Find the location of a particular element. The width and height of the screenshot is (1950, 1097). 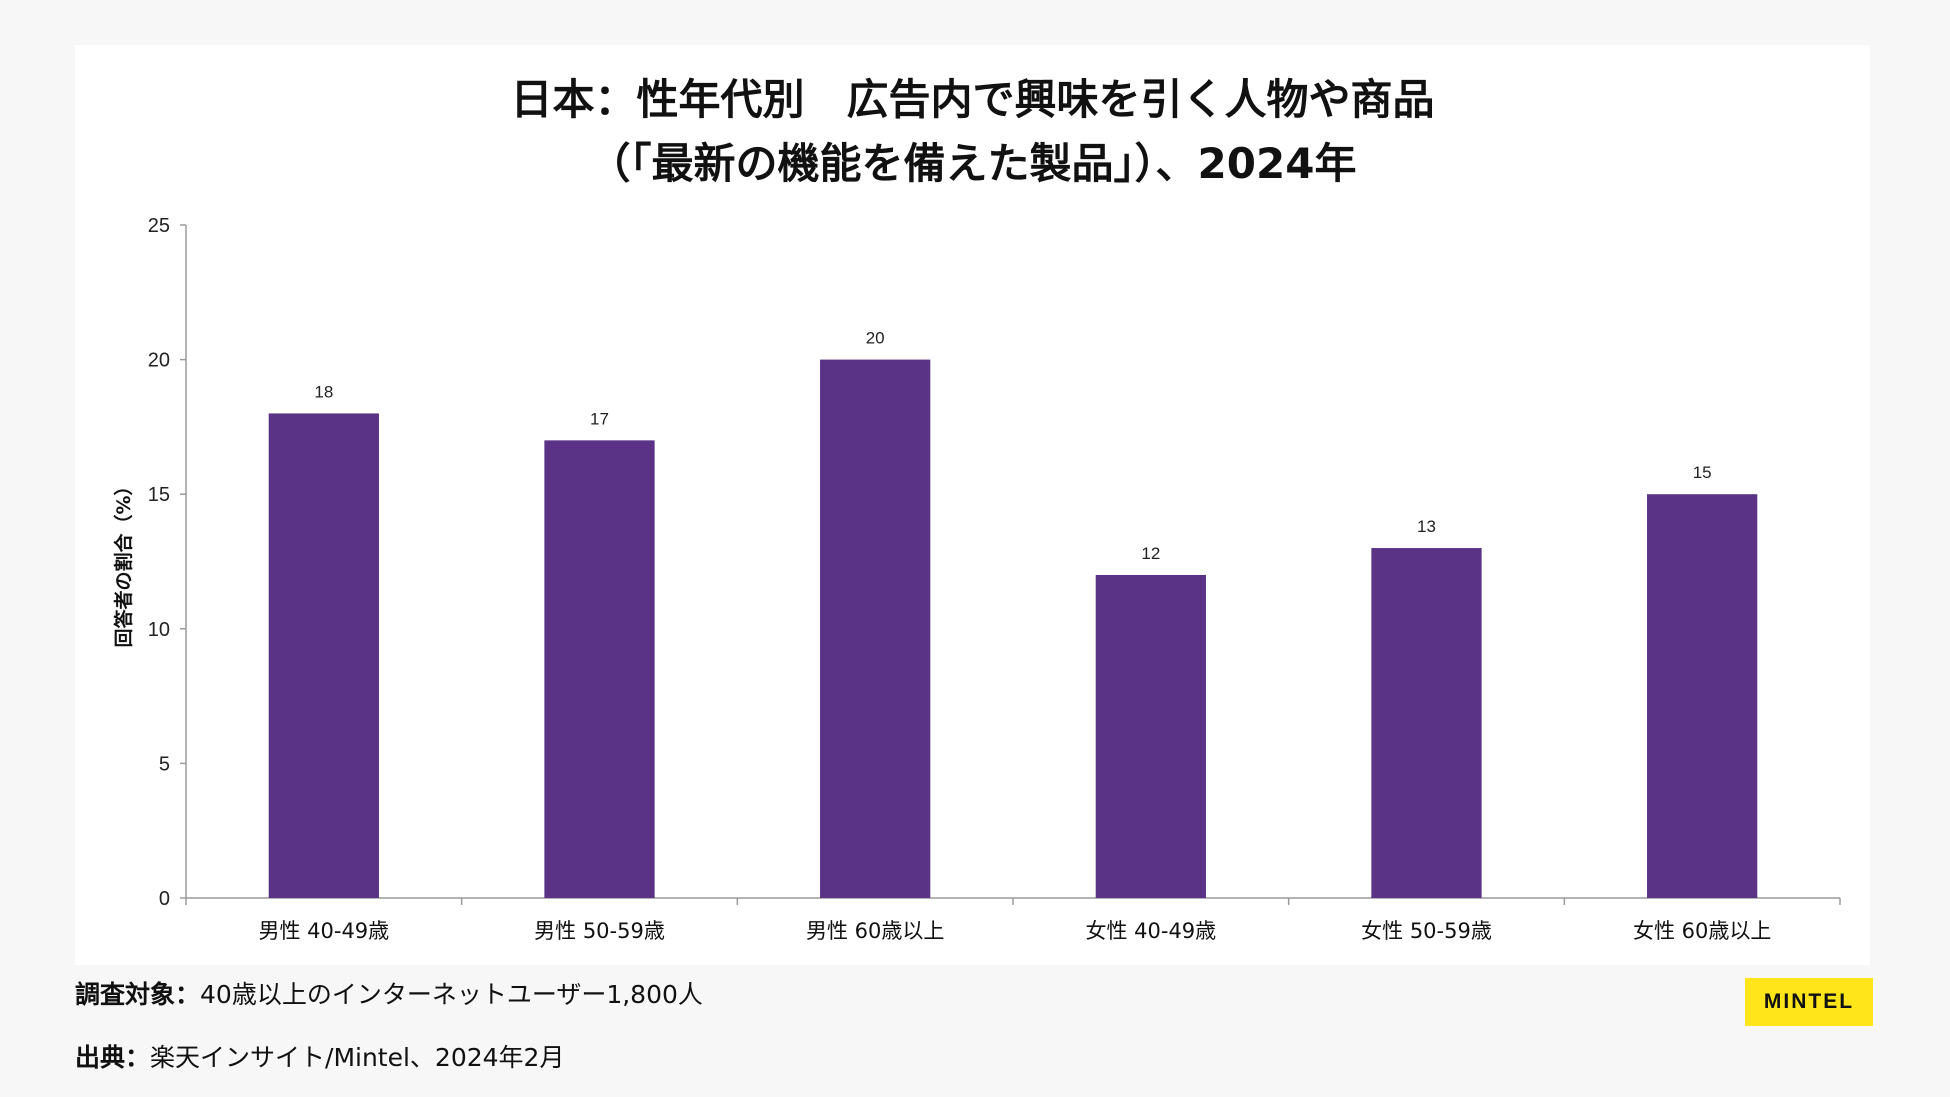

data-label: 12 is located at coordinates (1150, 553).